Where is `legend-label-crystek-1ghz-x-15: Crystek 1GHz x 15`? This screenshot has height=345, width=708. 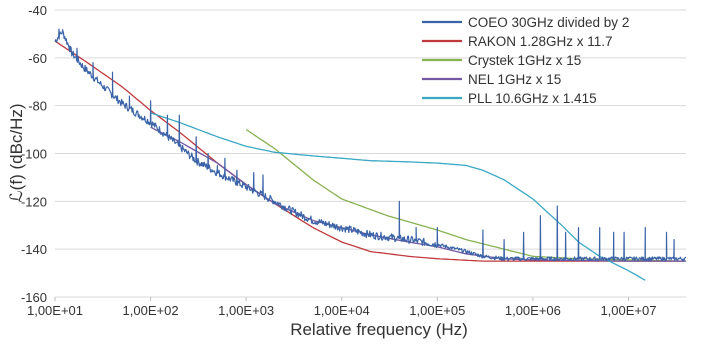 legend-label-crystek-1ghz-x-15: Crystek 1GHz x 15 is located at coordinates (524, 60).